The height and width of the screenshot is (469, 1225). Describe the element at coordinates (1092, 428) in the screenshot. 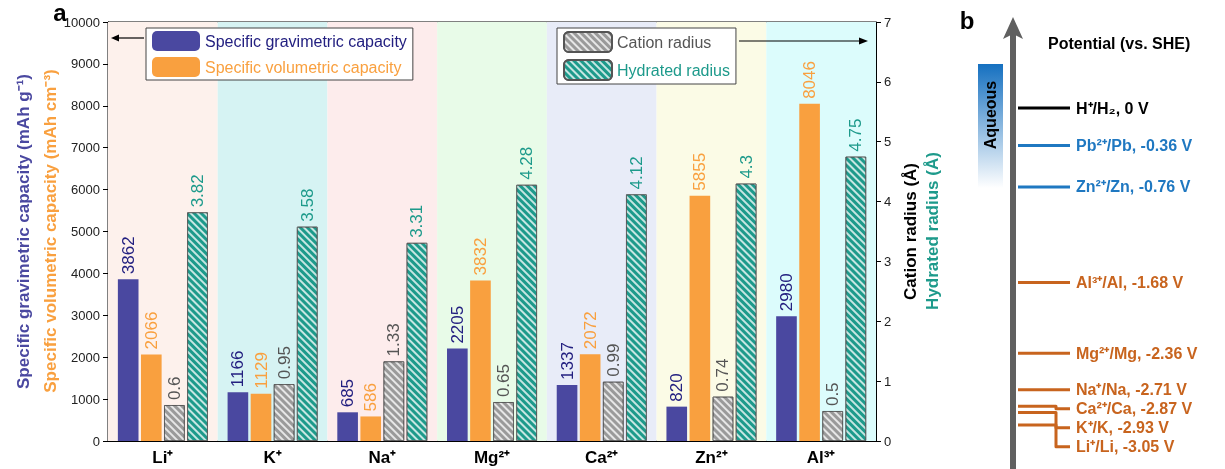

I see `category-label: K⁺/K` at that location.